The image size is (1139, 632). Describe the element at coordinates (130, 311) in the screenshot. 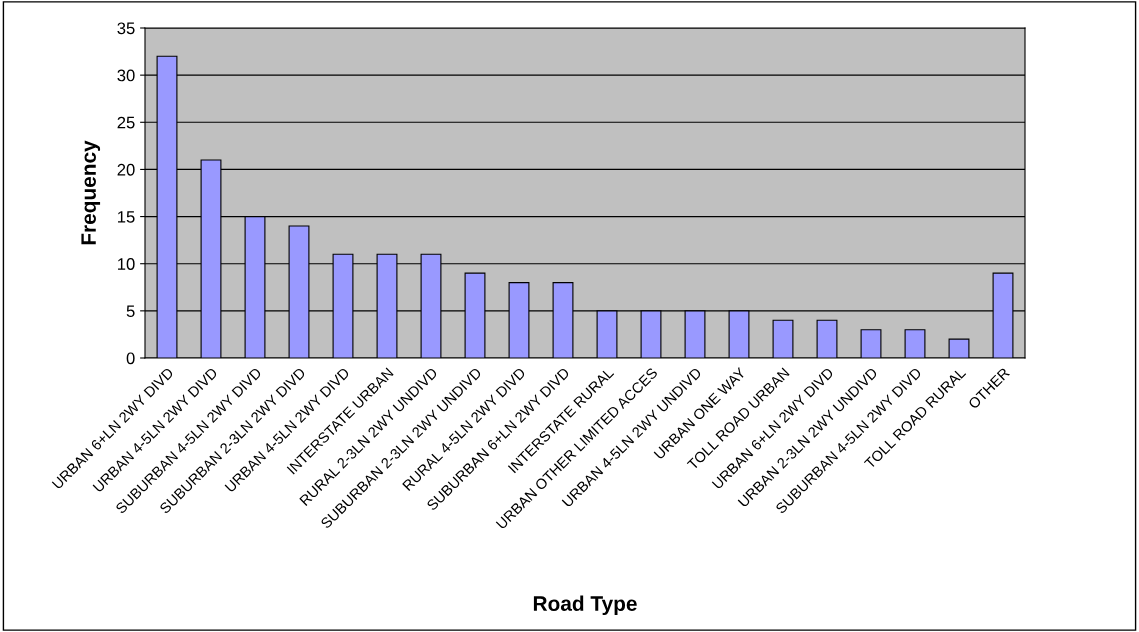

I see `y-tick-label: 5` at that location.